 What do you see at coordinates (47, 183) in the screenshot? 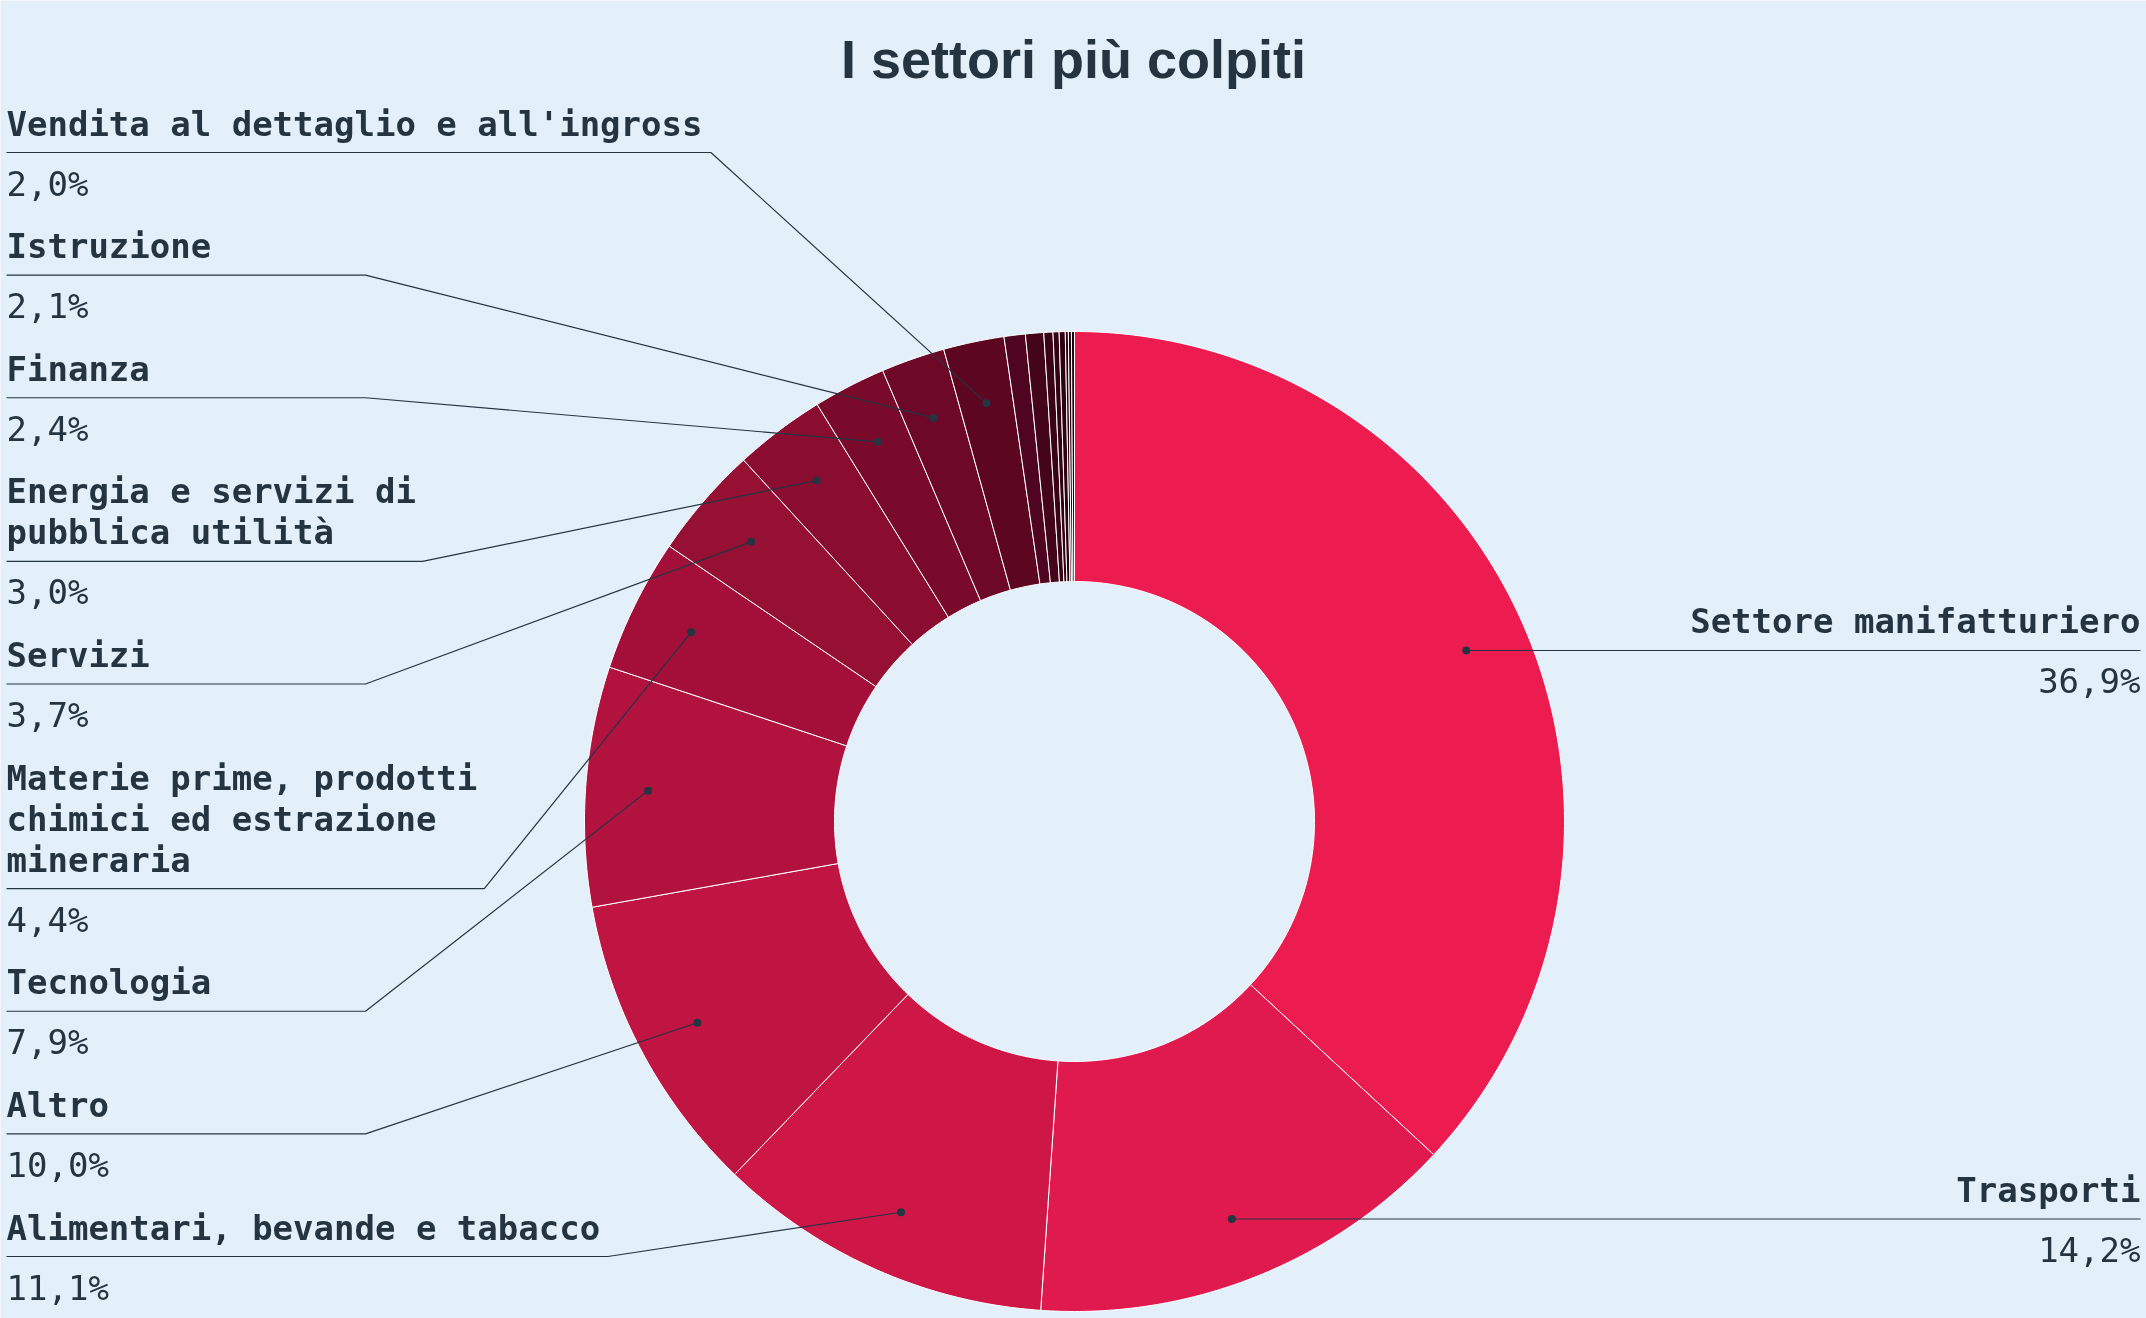
I see `data-label: 2,0%` at bounding box center [47, 183].